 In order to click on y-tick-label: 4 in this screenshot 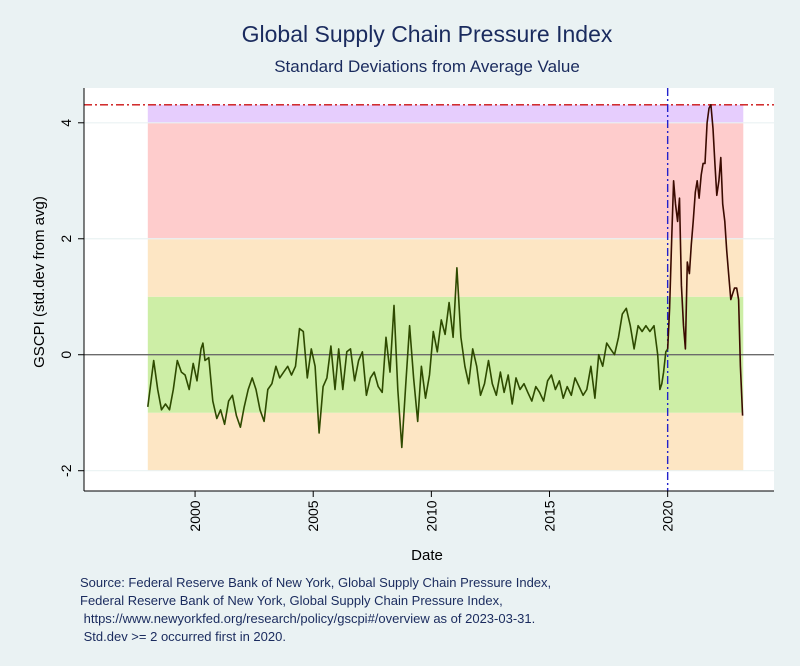, I will do `click(66, 123)`.